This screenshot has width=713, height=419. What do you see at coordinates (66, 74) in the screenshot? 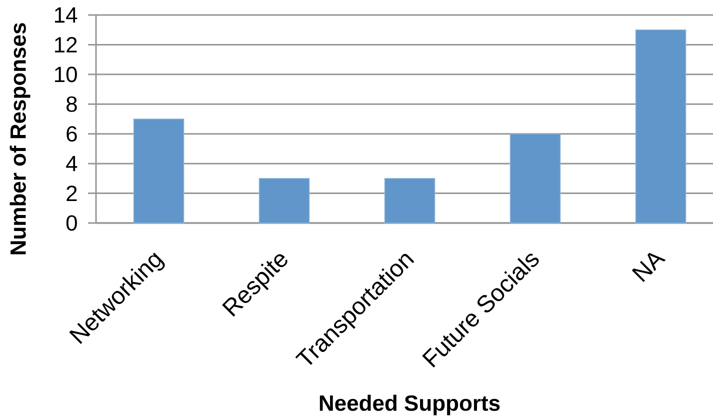
I see `y-tick-label: 10` at bounding box center [66, 74].